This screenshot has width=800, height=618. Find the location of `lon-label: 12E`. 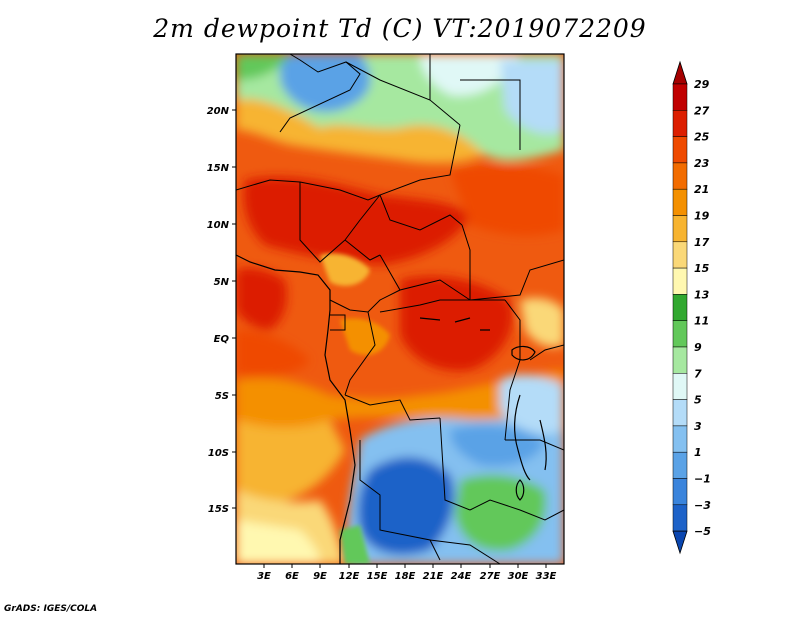

lon-label: 12E is located at coordinates (349, 576).